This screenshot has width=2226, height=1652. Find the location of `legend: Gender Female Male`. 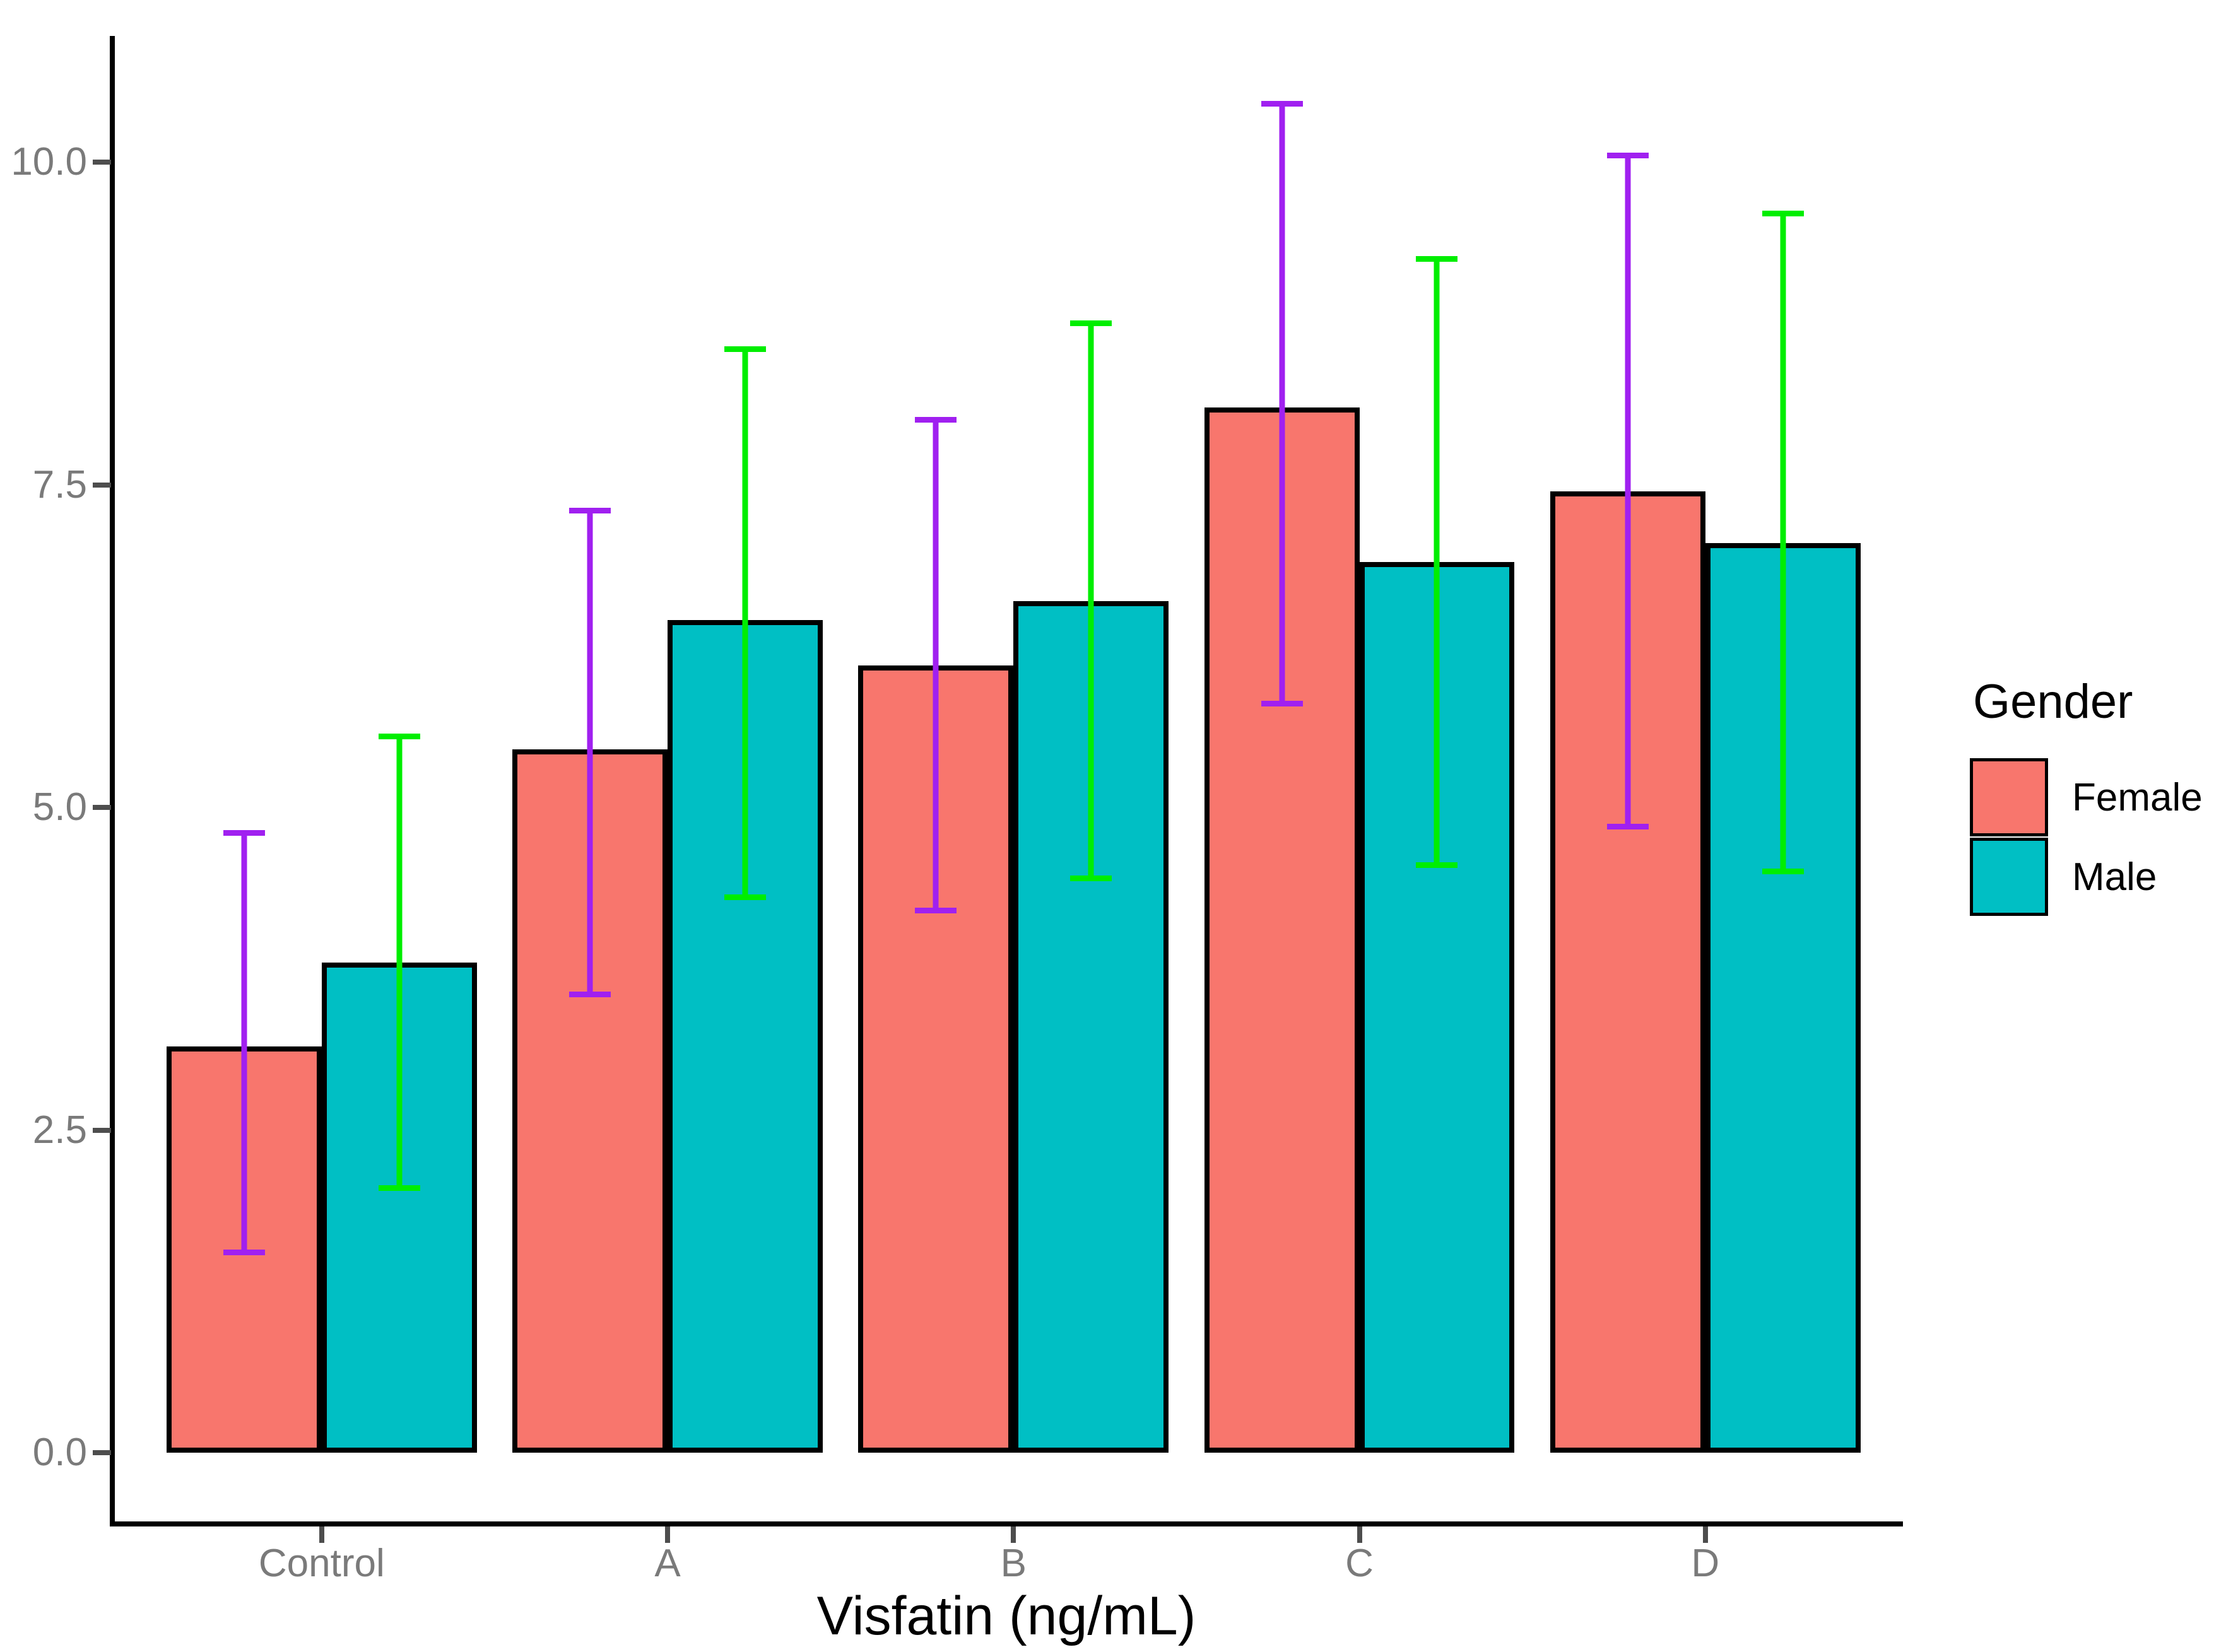

legend: Gender Female Male is located at coordinates (2091, 796).